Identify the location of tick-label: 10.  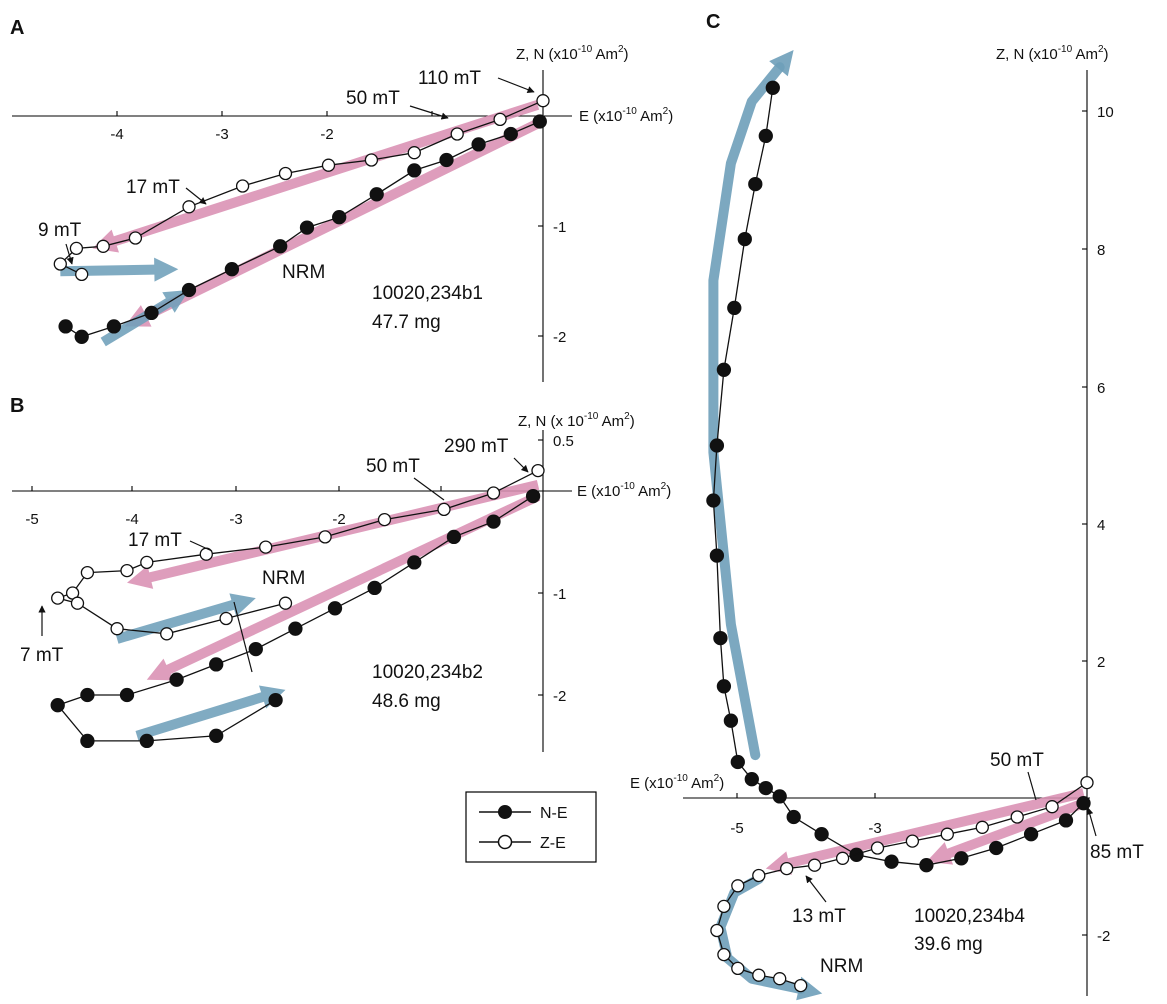
(1105, 112).